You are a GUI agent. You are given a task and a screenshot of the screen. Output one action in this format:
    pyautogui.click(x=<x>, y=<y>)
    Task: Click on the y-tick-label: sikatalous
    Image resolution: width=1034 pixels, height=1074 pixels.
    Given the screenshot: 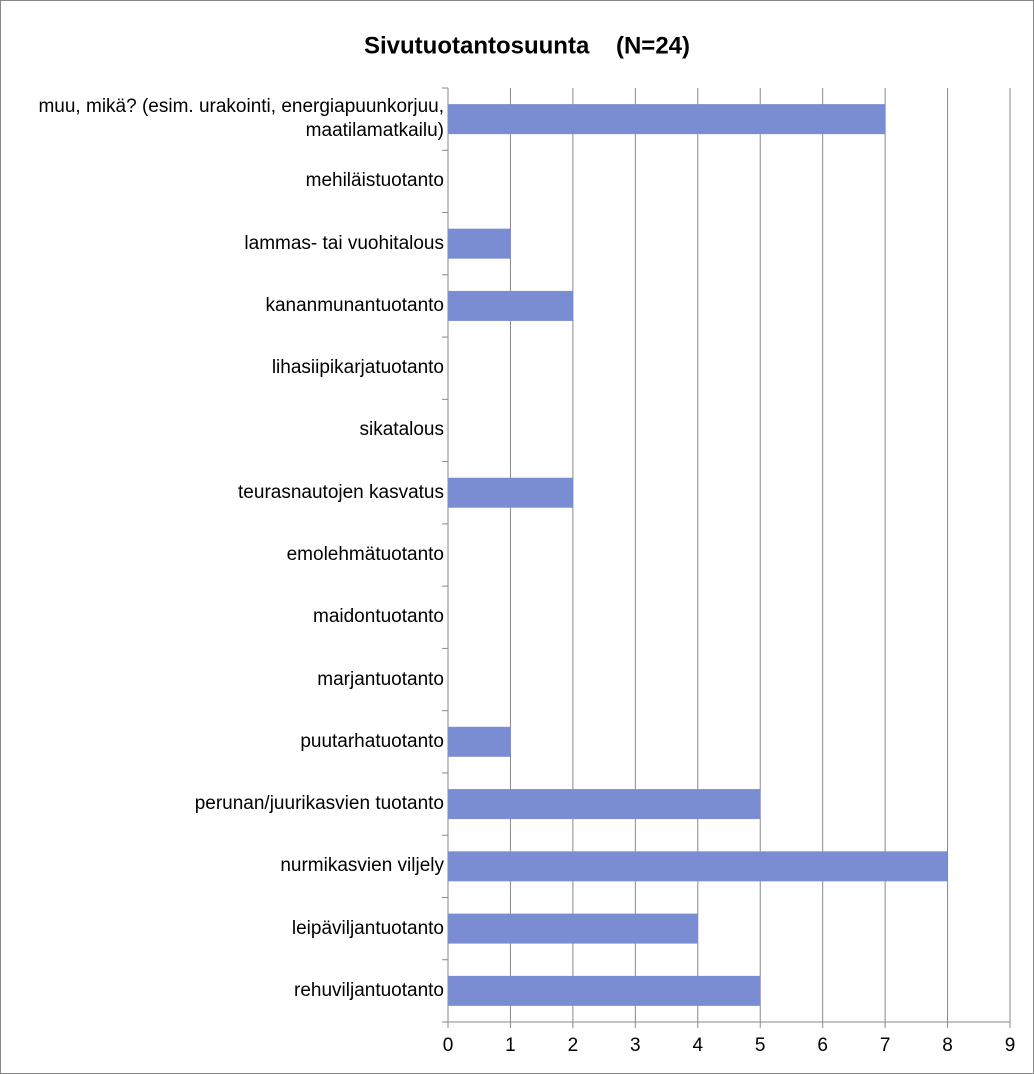 What is the action you would take?
    pyautogui.click(x=402, y=430)
    